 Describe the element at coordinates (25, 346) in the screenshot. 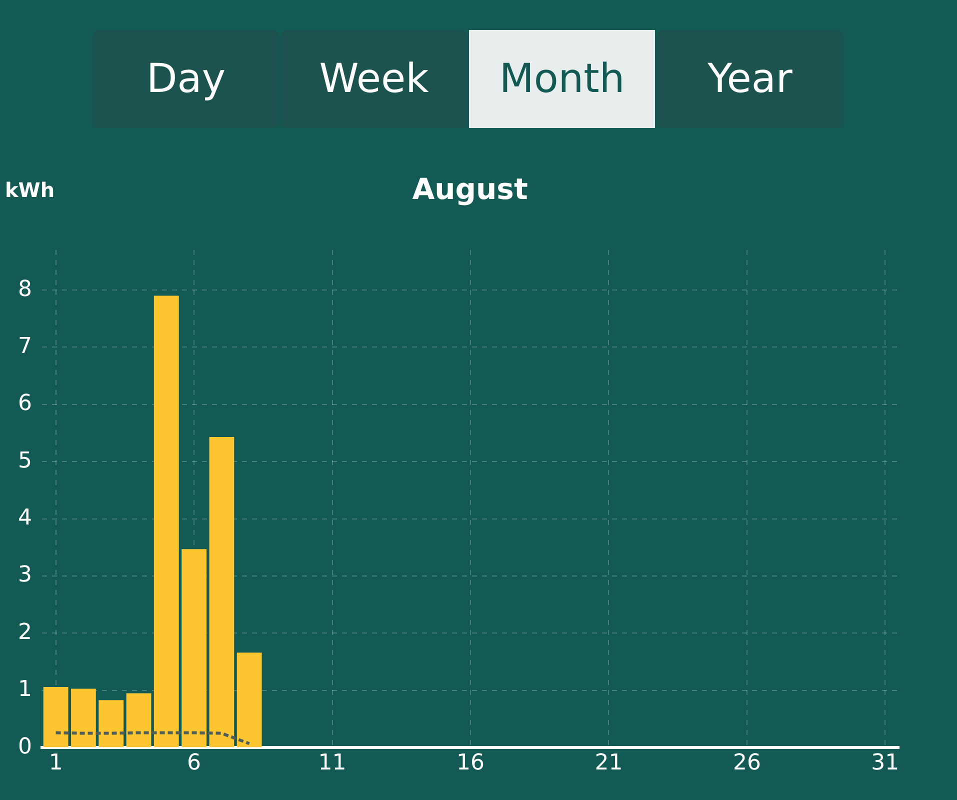

I see `y-tick-label: 7` at that location.